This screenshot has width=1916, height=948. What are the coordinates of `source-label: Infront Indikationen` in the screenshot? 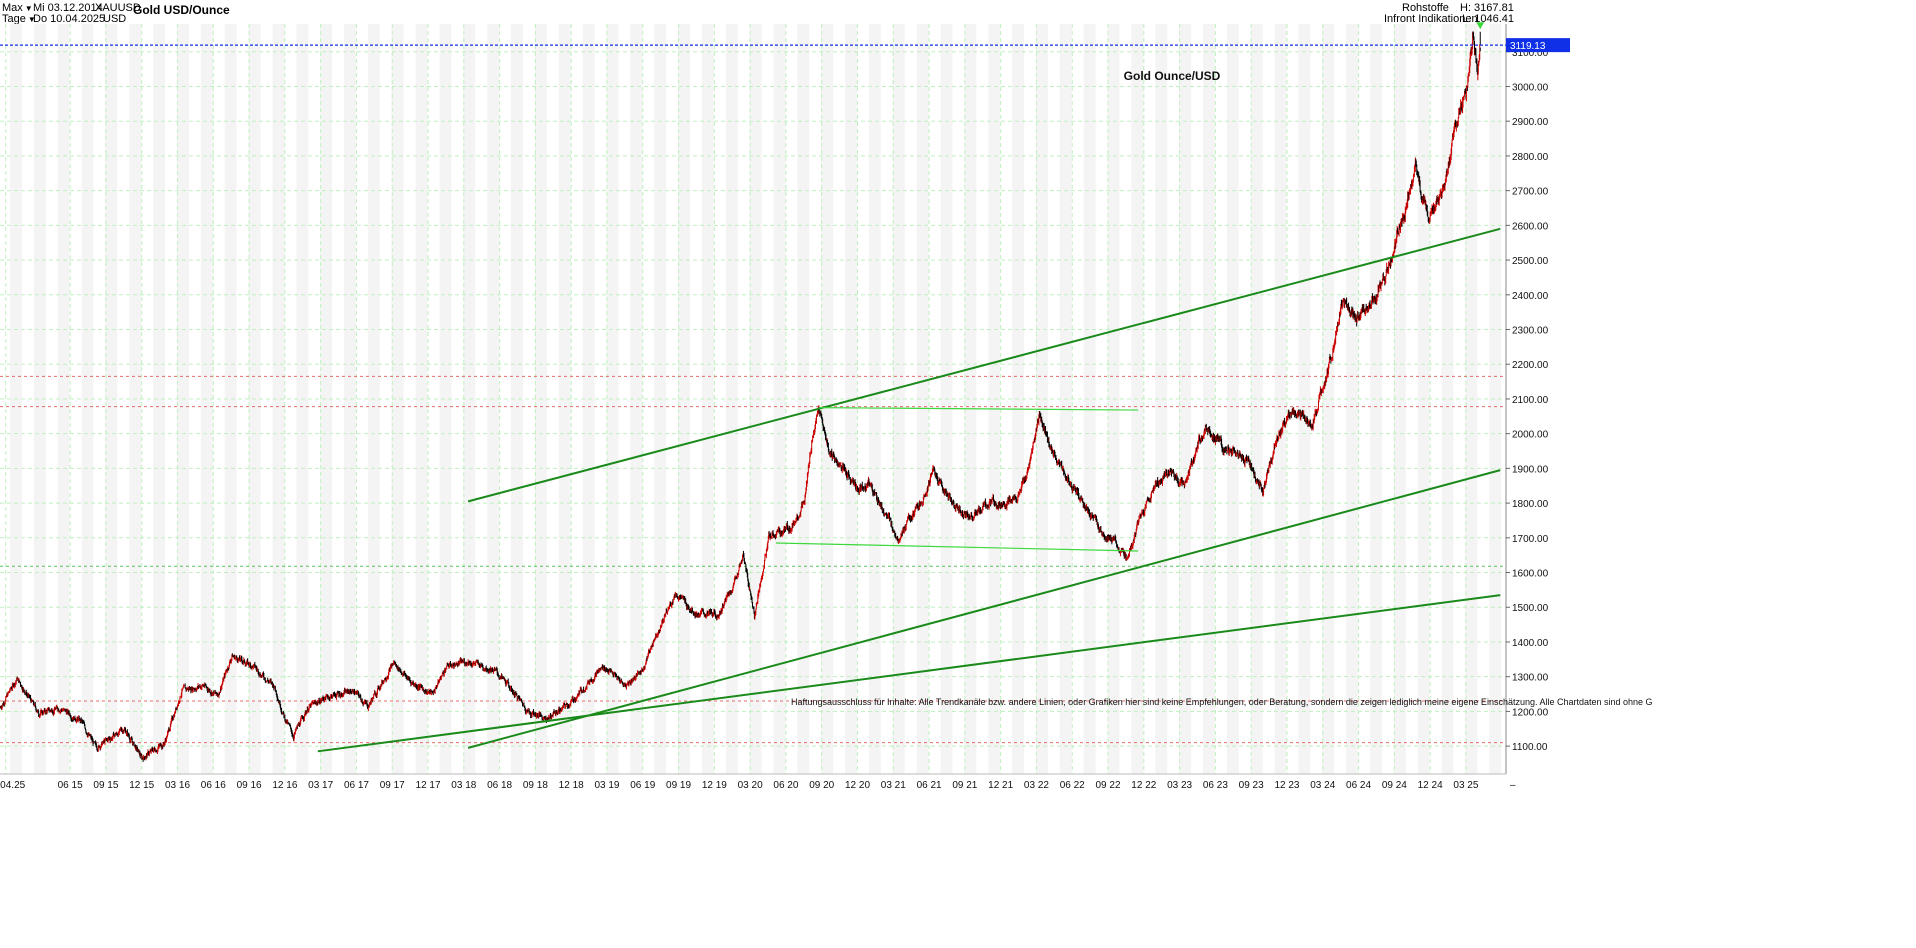 It's located at (1431, 19).